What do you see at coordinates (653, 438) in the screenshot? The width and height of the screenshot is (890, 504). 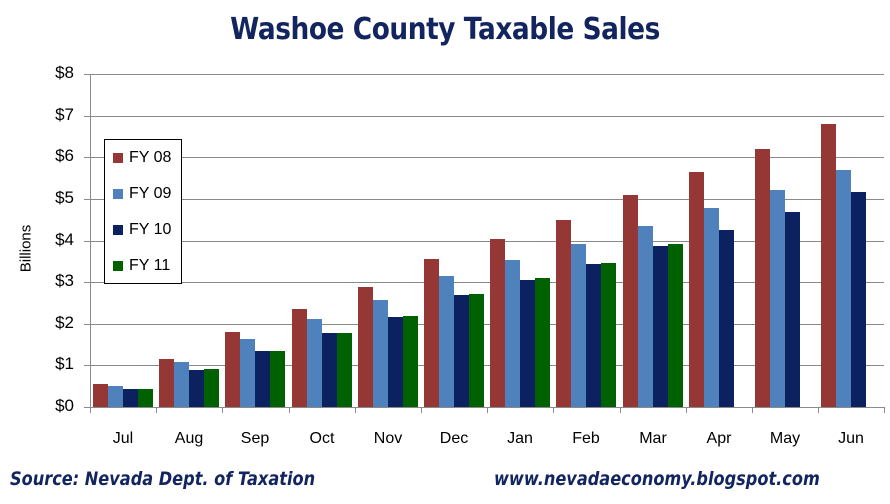 I see `x-tick-label: Mar` at bounding box center [653, 438].